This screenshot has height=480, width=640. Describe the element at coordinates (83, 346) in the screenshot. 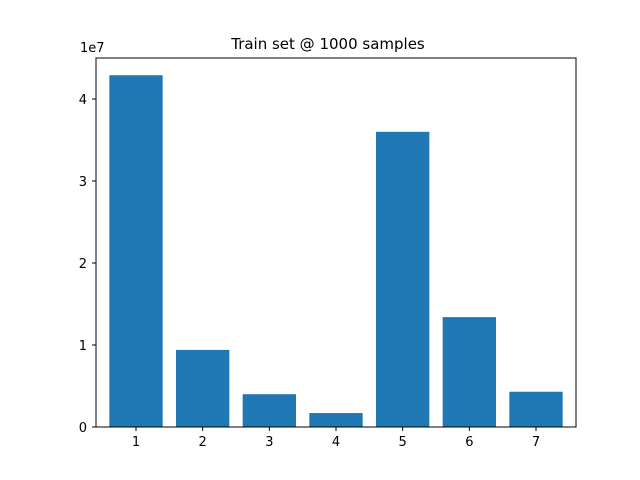

I see `y-tick-label: 1` at that location.